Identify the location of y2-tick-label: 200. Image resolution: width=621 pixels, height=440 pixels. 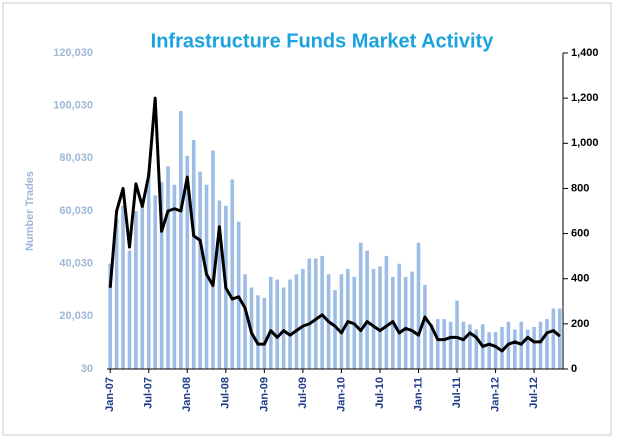
(580, 324).